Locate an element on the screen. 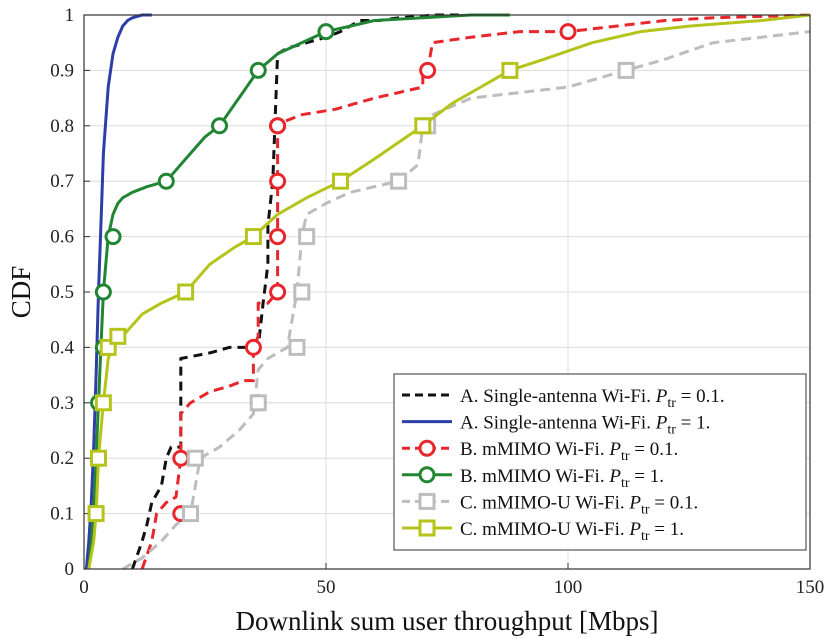 The height and width of the screenshot is (639, 830). legend-entry: C. mMIMO-U Wi-Fi. Ptr = 1. is located at coordinates (543, 531).